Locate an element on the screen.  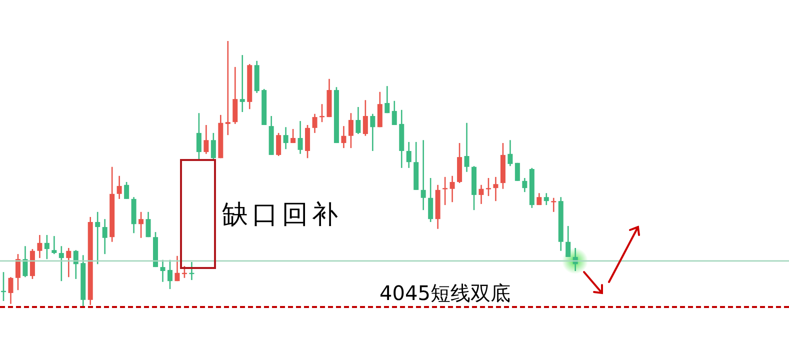
annotation: 缺口回补 is located at coordinates (282, 215).